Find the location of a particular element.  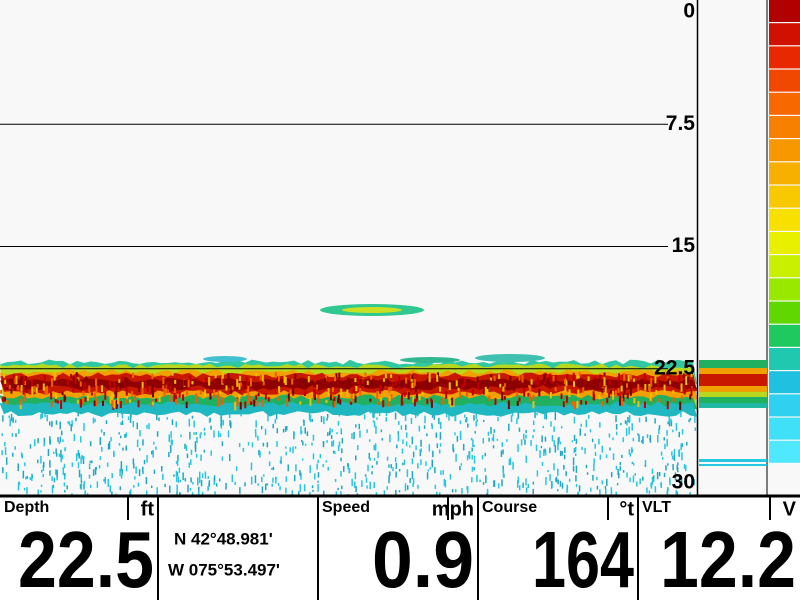

clutter is located at coordinates (510, 358).